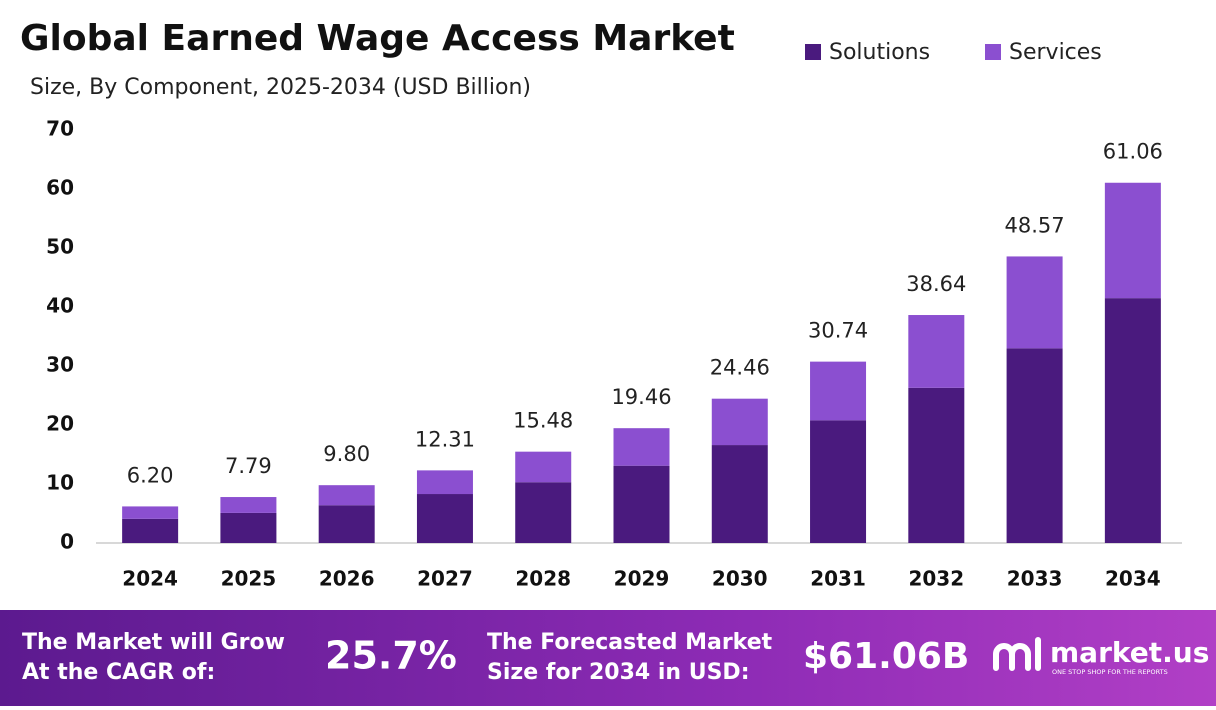 This screenshot has height=710, width=1216. What do you see at coordinates (936, 579) in the screenshot?
I see `x-tick-label: 2032` at bounding box center [936, 579].